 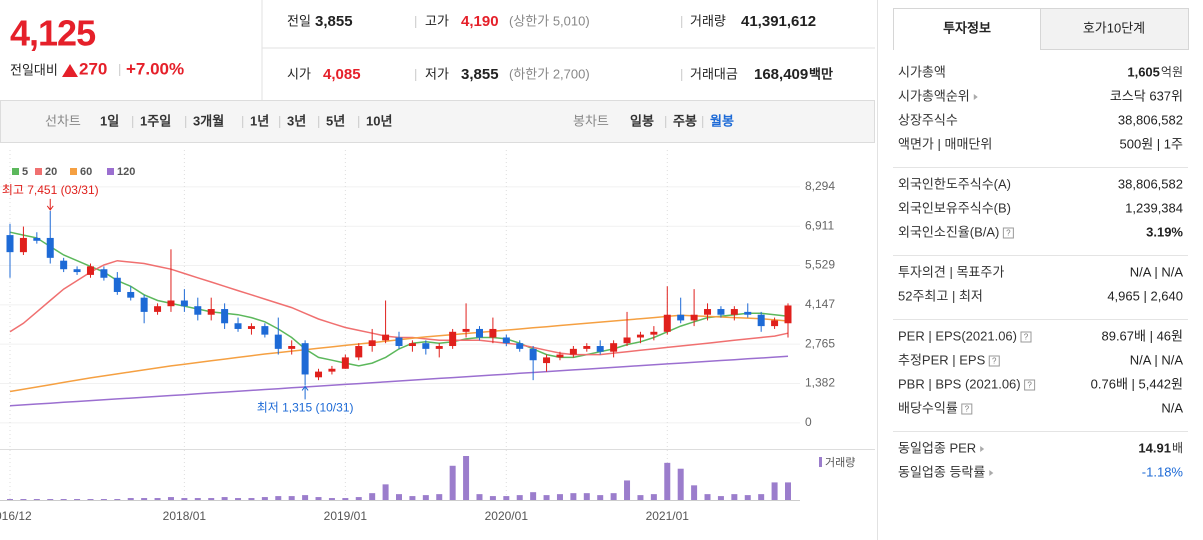 I want to click on info-label: 상장주식수, so click(x=928, y=119).